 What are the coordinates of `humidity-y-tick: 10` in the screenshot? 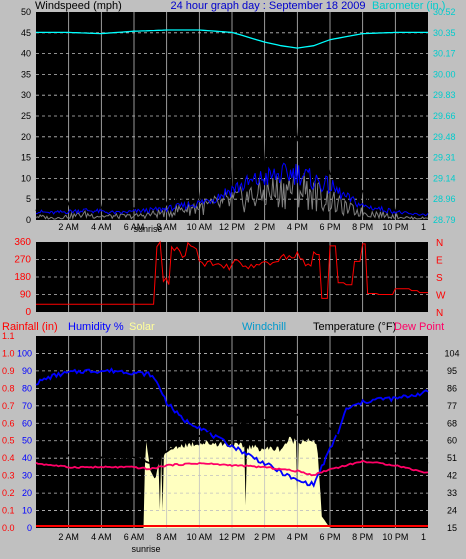 It's located at (27, 511).